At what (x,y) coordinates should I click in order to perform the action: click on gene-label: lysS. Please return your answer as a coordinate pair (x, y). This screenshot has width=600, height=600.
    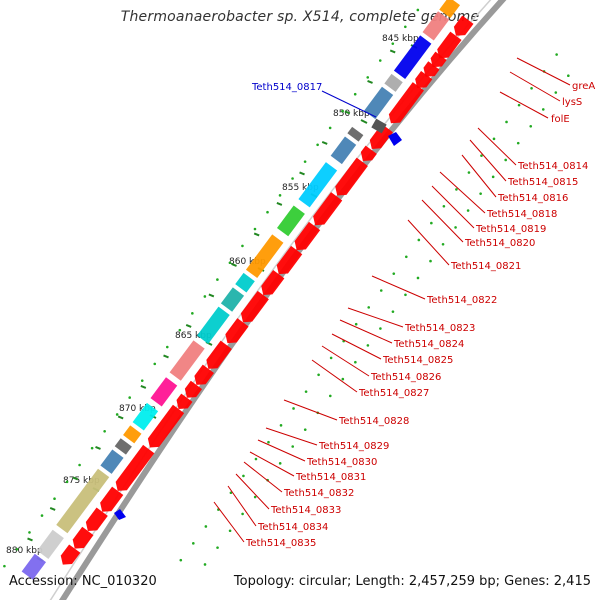
    Looking at the image, I should click on (572, 102).